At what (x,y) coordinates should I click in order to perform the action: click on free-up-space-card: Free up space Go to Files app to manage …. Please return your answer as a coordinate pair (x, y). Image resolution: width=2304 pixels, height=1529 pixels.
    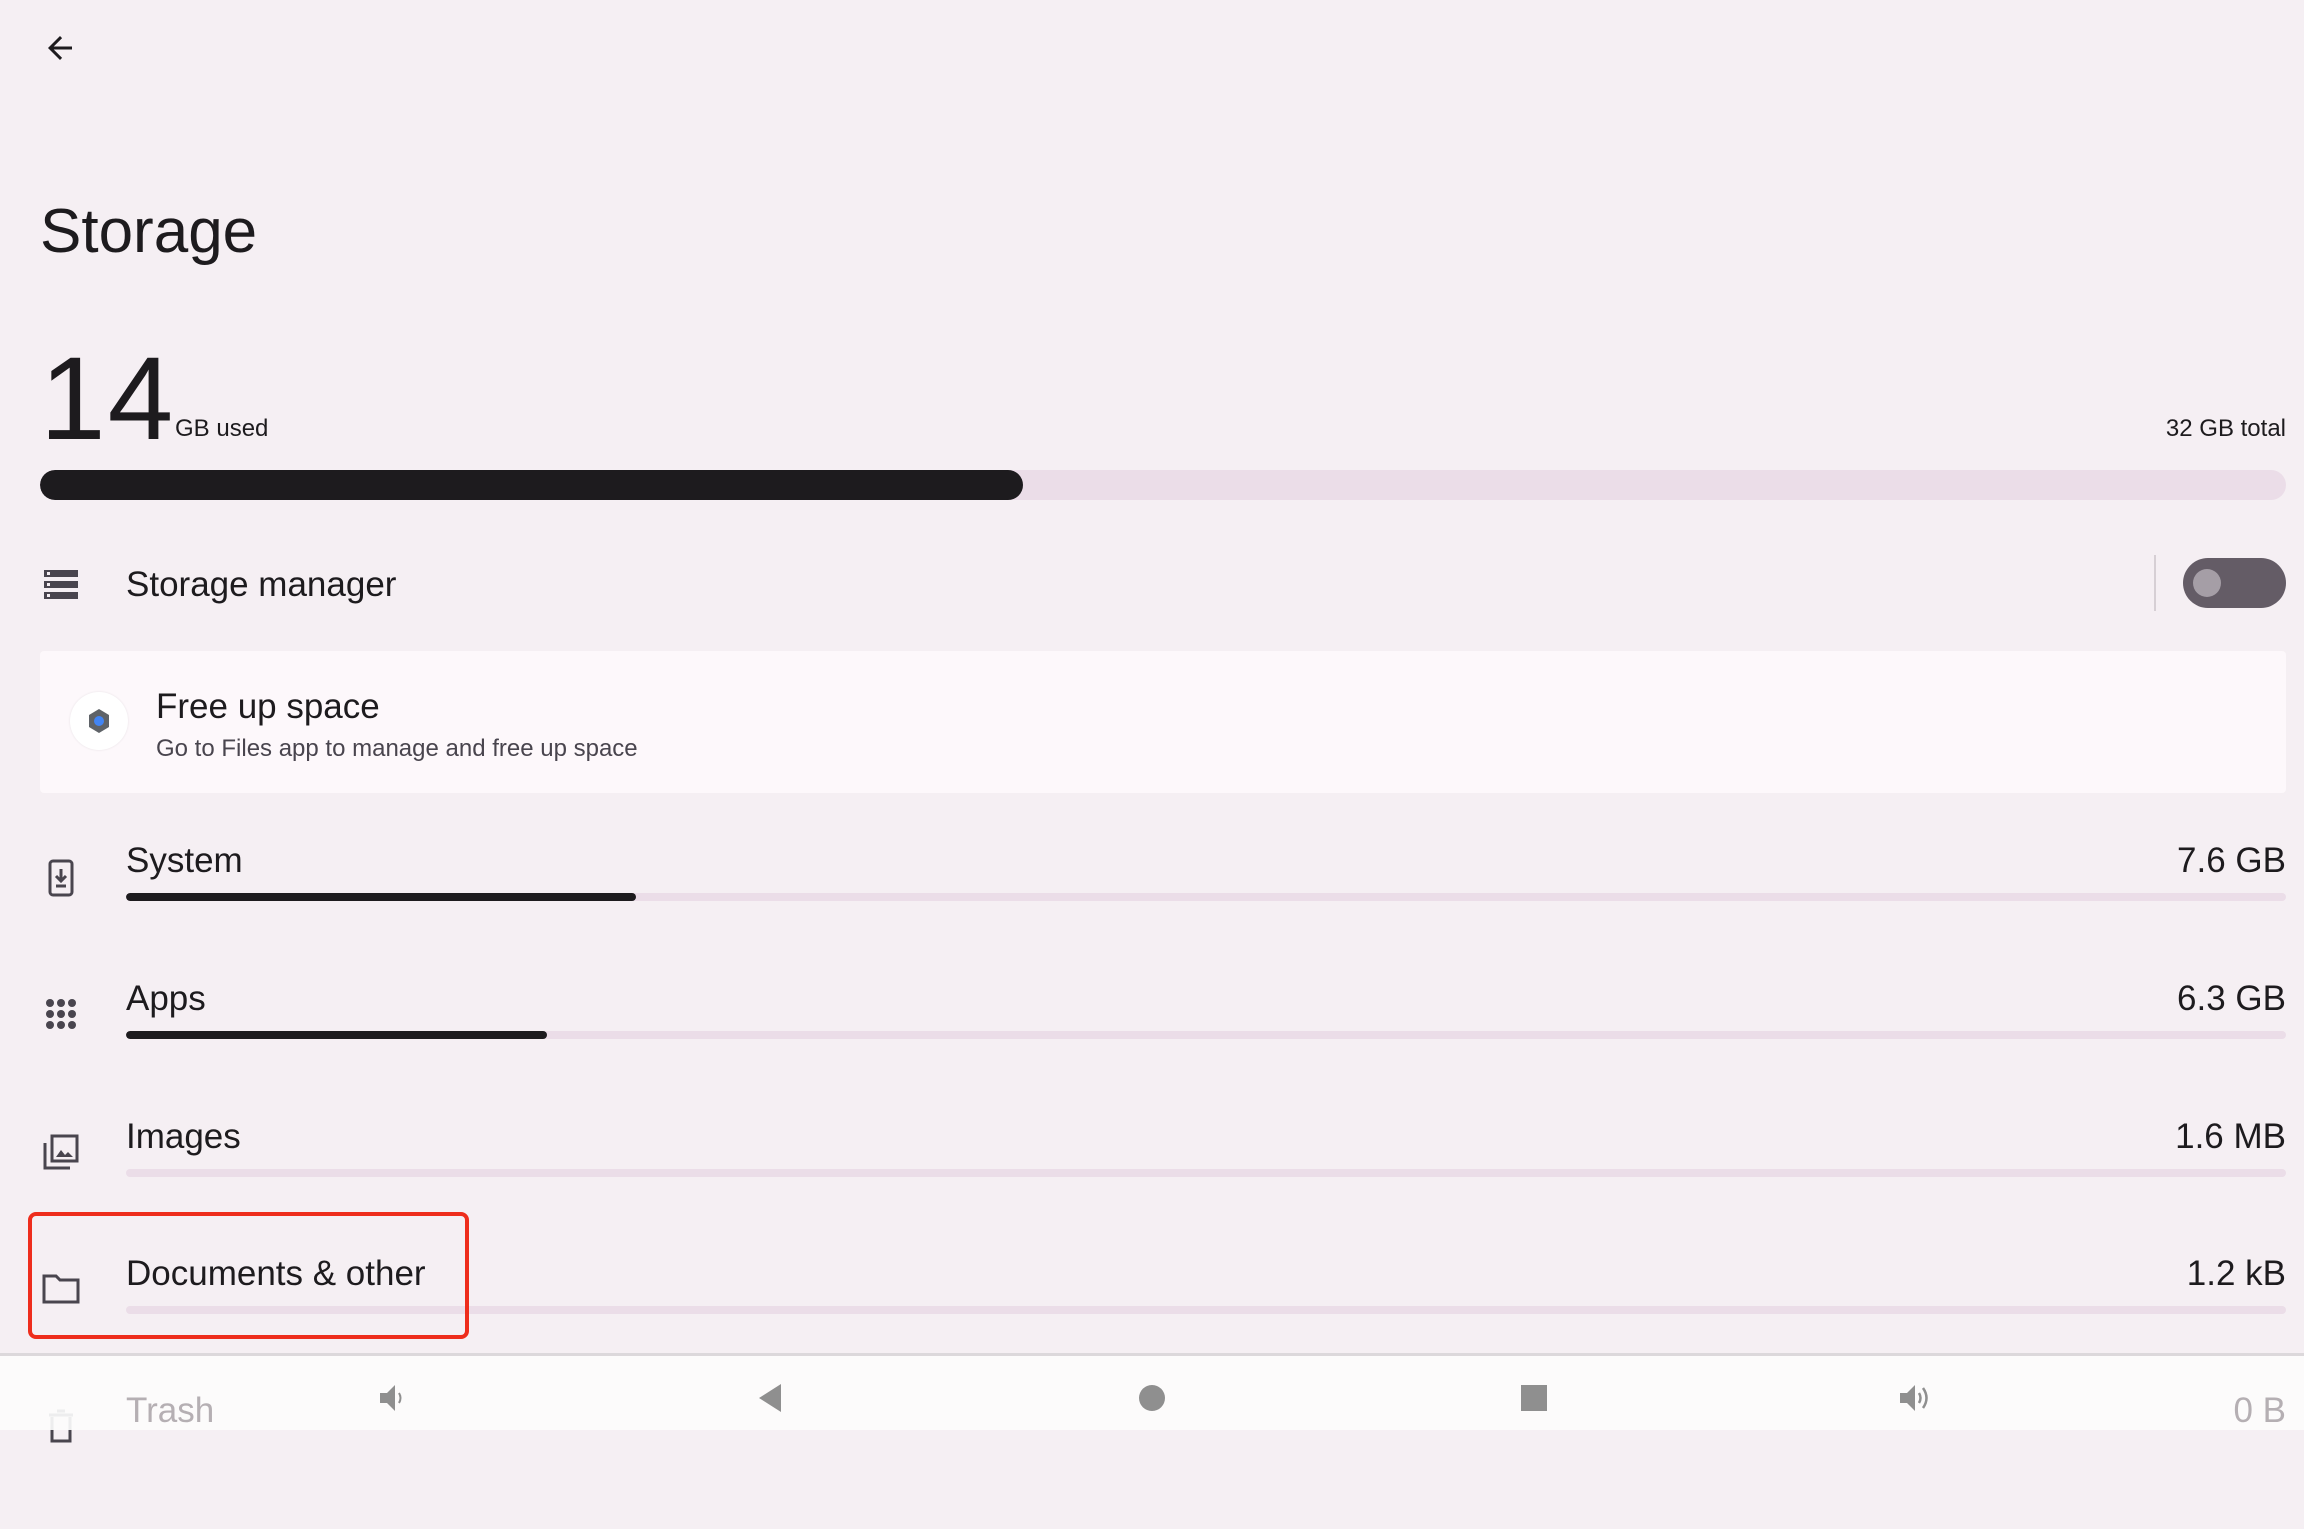
    Looking at the image, I should click on (1163, 722).